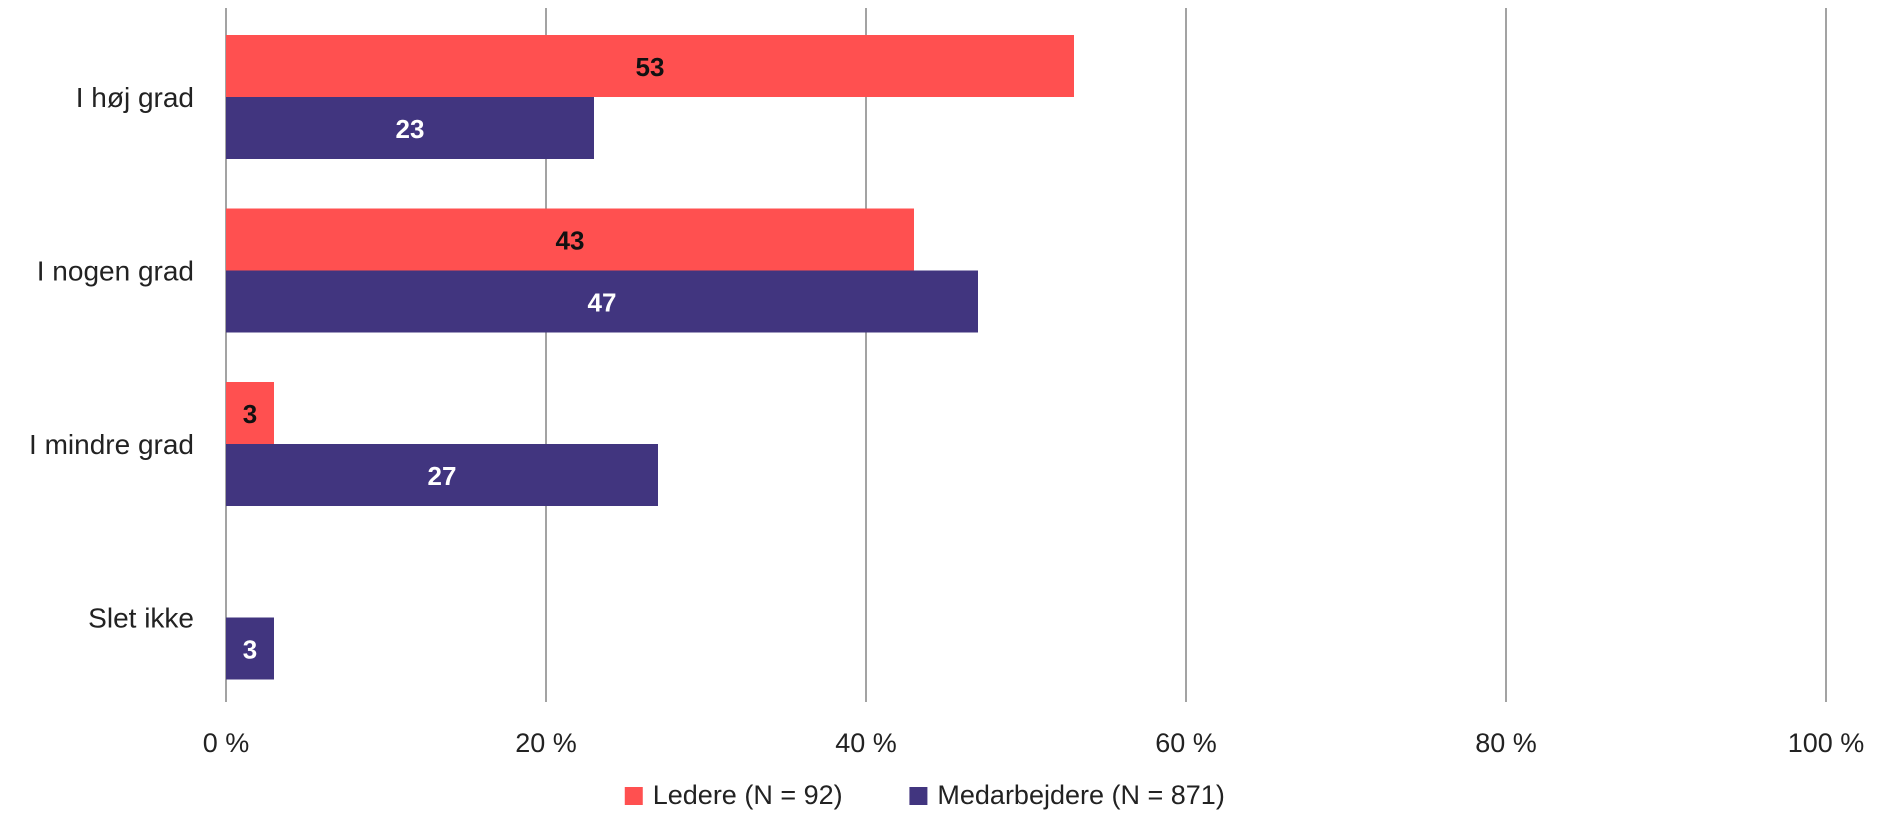 The image size is (1877, 827). I want to click on legend: Ledere (N = 92) Medarbejdere (N = 871), so click(924, 795).